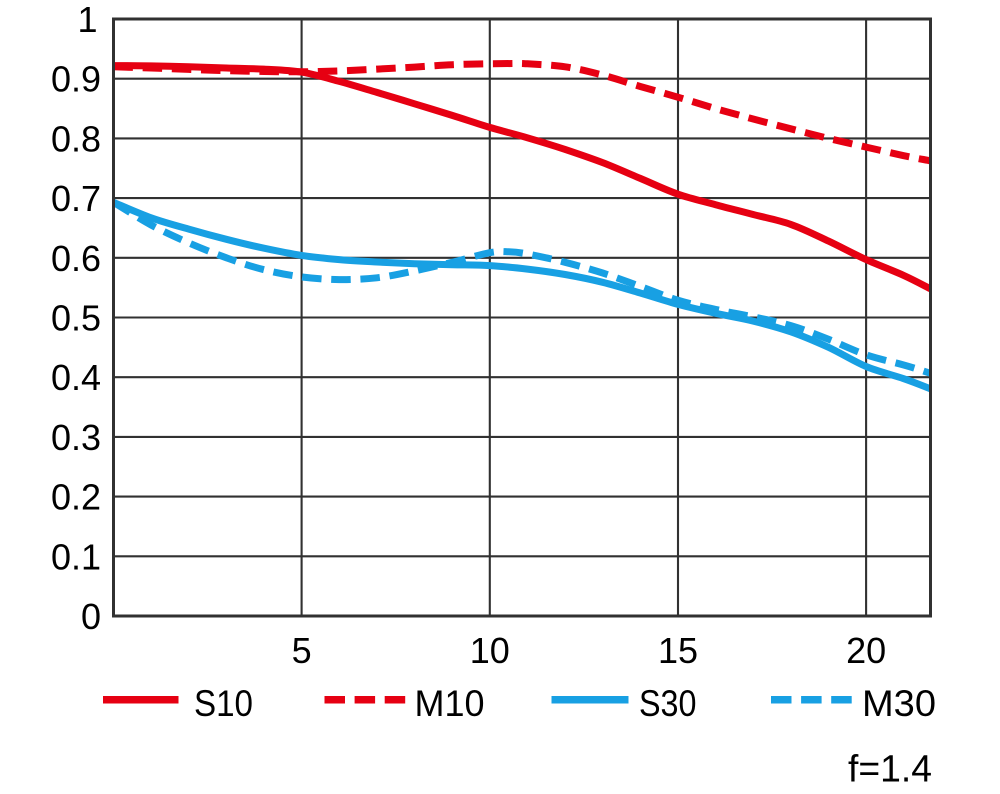 The width and height of the screenshot is (1000, 794). I want to click on svg-text: f=1.4, so click(890, 769).